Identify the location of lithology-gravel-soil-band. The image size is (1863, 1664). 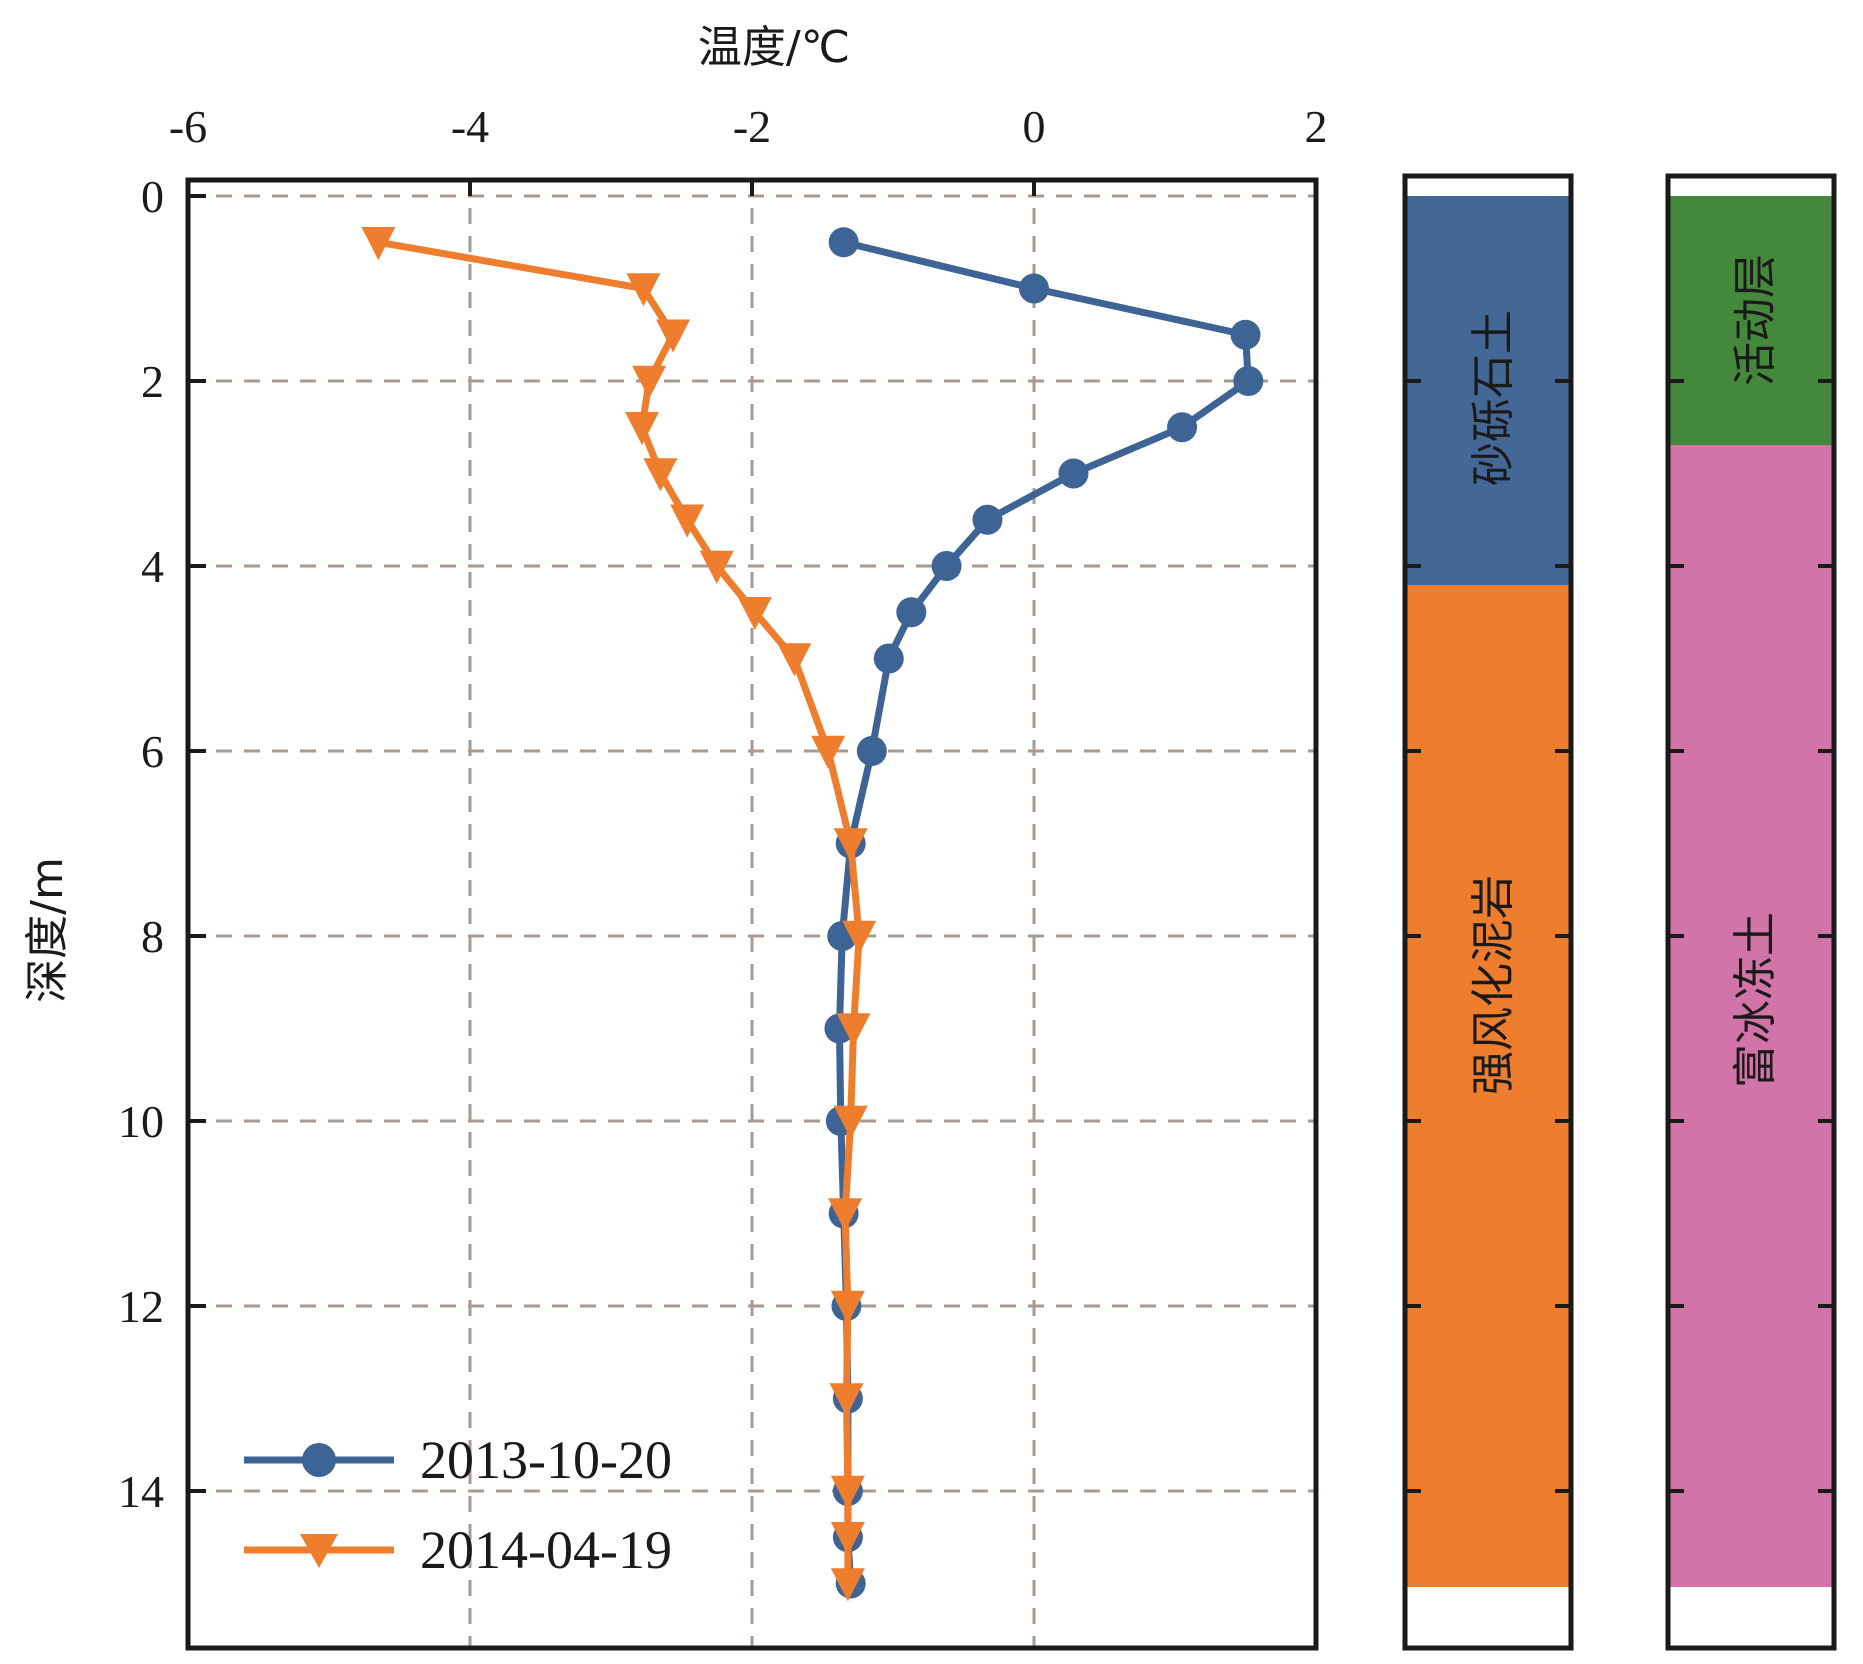
(1488, 390).